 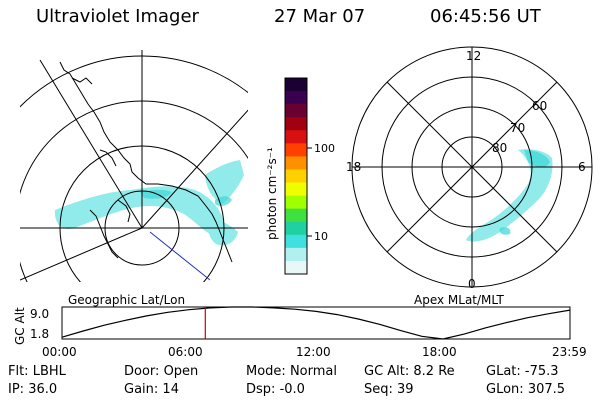 I want to click on status-mode-label: Mode:, so click(x=266, y=371).